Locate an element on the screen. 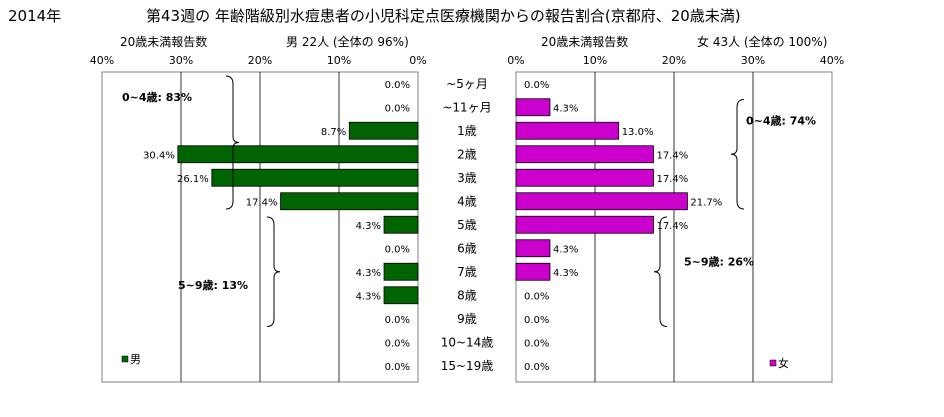  female-x-tick-label: 0% is located at coordinates (515, 60).